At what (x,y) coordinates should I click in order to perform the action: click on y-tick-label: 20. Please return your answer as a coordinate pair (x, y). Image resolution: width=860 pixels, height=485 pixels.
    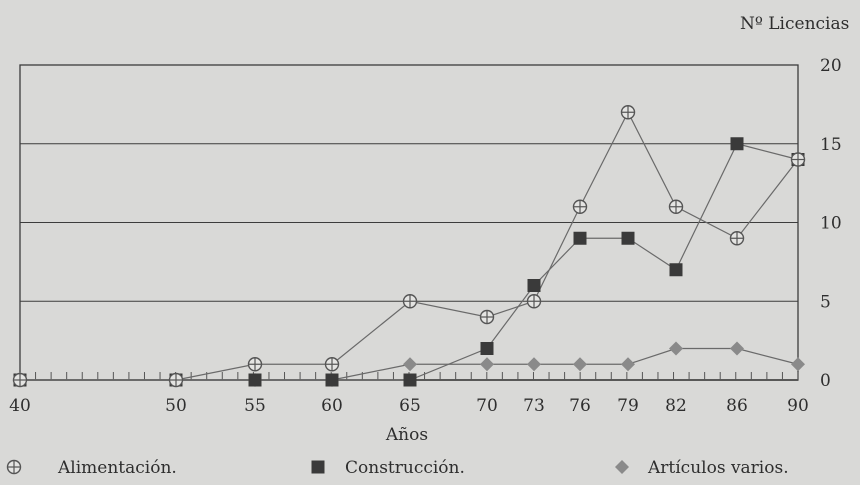
    Looking at the image, I should click on (831, 66).